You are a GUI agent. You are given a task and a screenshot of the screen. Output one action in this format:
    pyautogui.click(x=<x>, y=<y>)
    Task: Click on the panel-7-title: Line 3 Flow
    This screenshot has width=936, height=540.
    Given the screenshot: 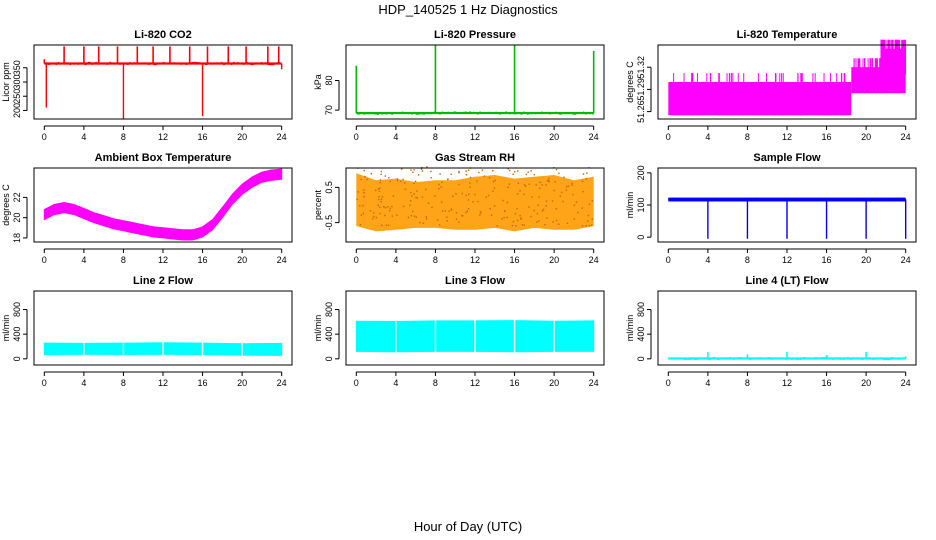 What is the action you would take?
    pyautogui.click(x=475, y=281)
    